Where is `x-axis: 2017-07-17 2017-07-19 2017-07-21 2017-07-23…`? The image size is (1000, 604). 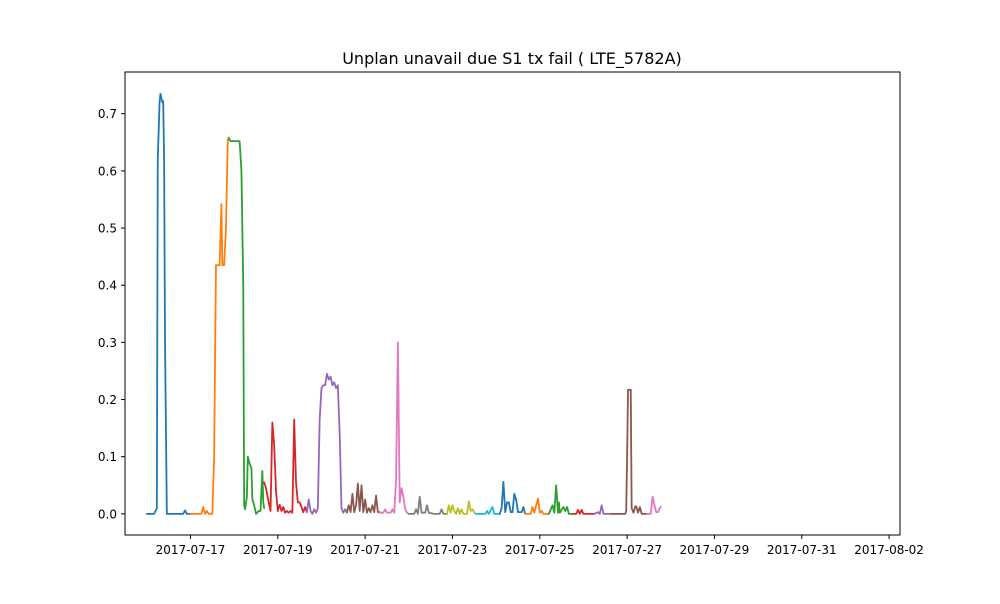 x-axis: 2017-07-17 2017-07-19 2017-07-21 2017-07-23… is located at coordinates (540, 546).